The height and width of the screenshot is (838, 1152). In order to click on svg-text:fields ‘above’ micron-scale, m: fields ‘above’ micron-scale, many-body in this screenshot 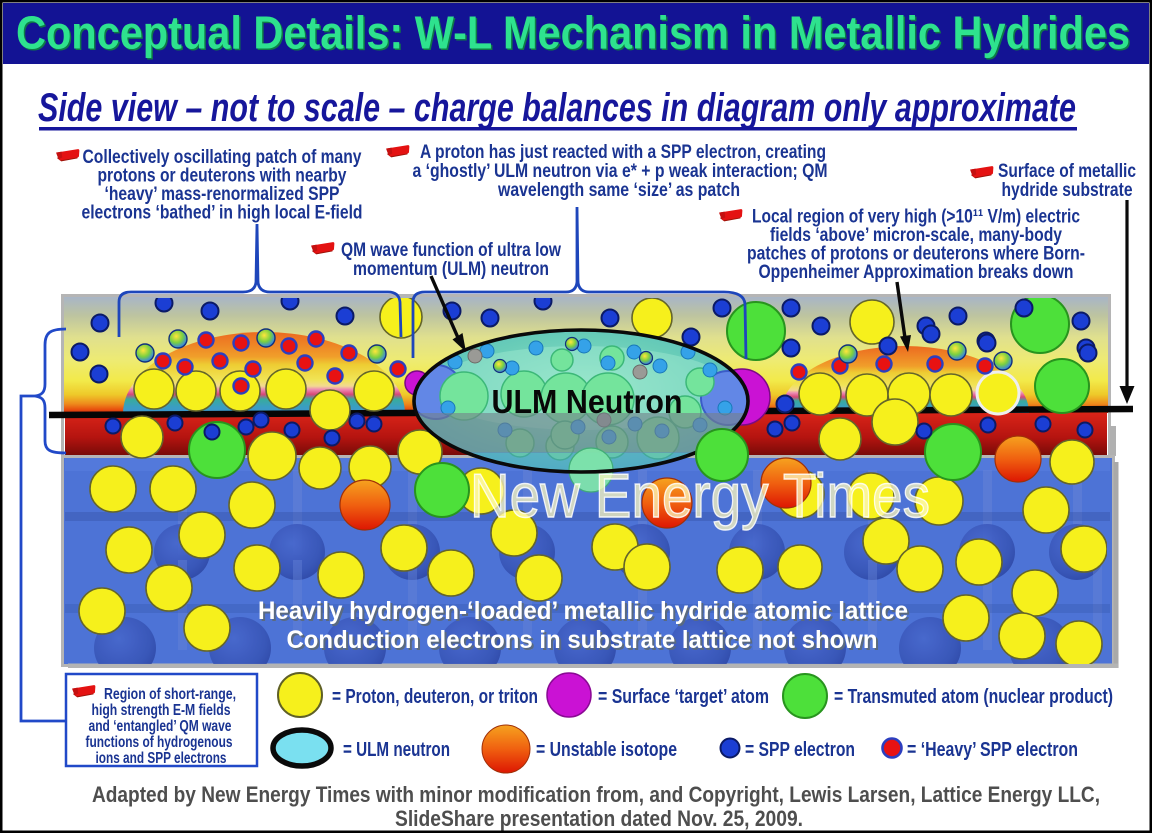, I will do `click(916, 235)`.